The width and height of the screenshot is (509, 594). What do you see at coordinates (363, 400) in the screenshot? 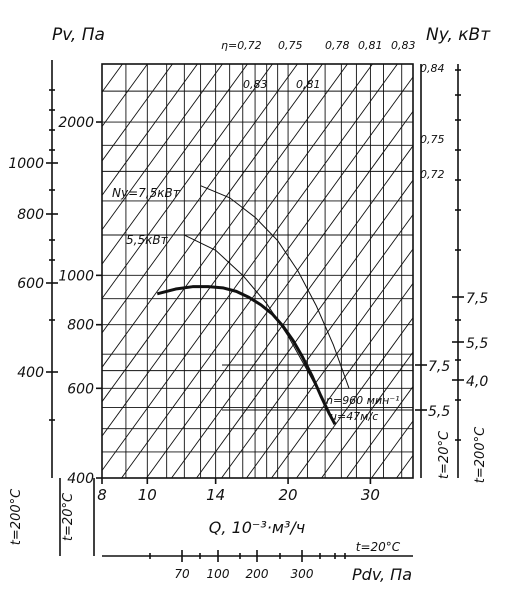
I see `speed-label: n=960 мин⁻¹` at bounding box center [363, 400].